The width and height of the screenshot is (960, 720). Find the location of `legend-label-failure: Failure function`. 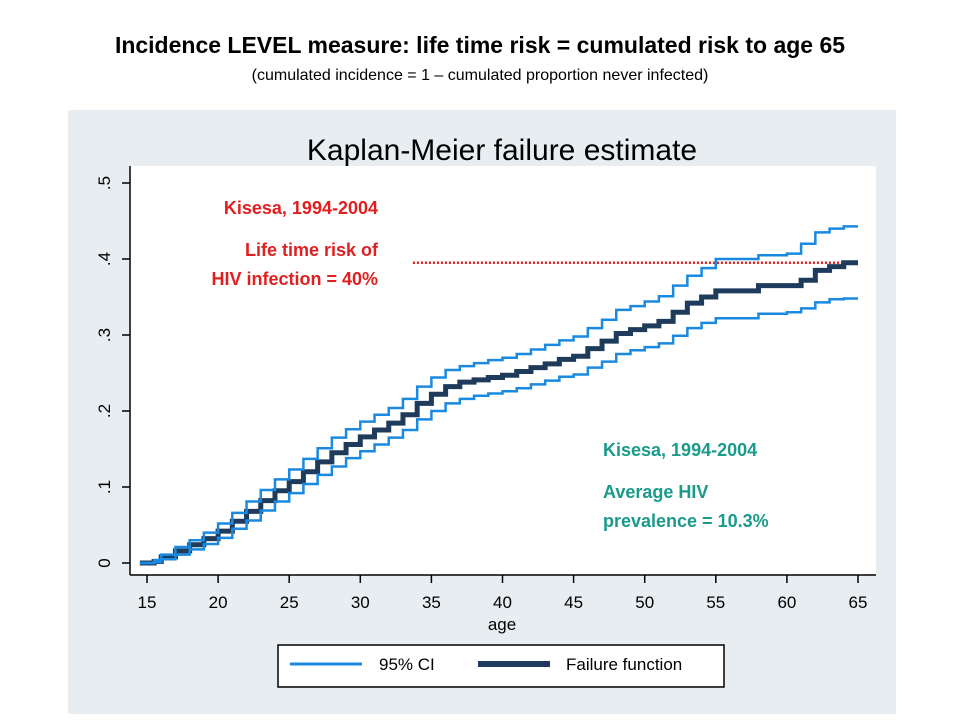

legend-label-failure: Failure function is located at coordinates (624, 664).